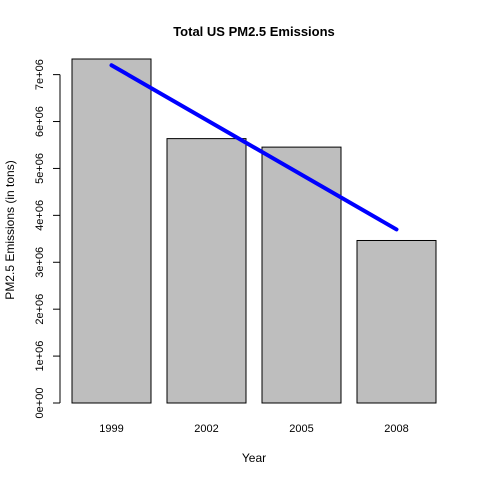  Describe the element at coordinates (254, 31) in the screenshot. I see `chart-title: Total US PM2.5 Emissions` at that location.